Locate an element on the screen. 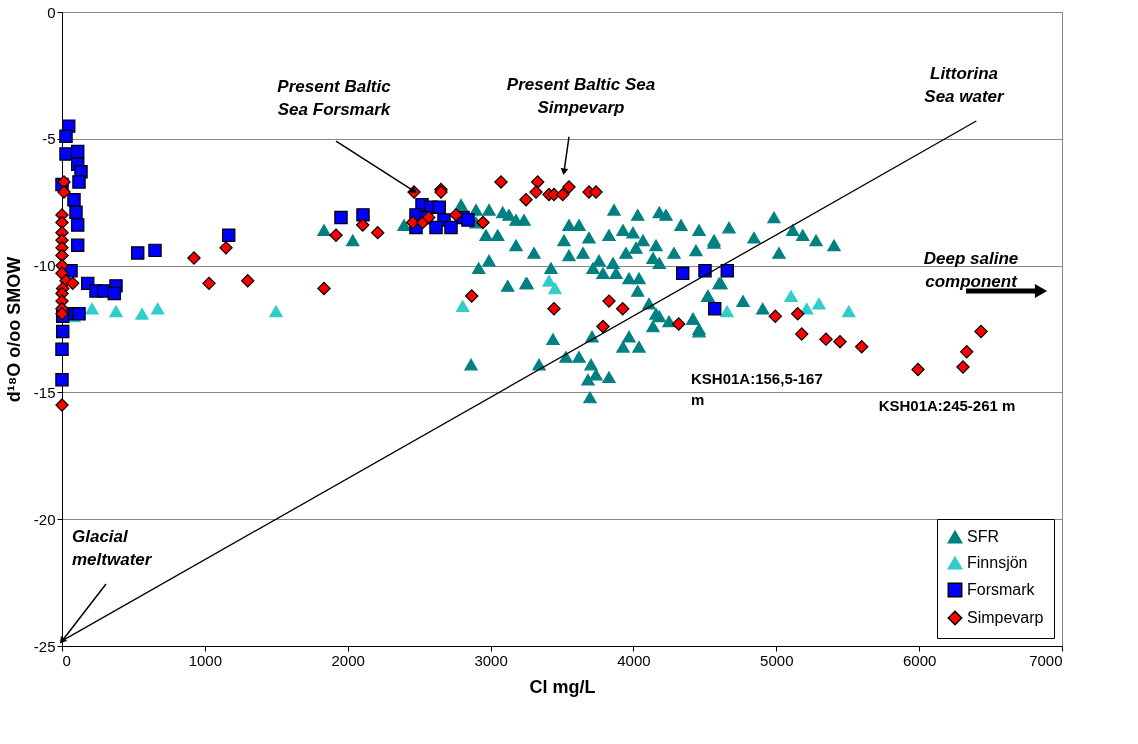 This screenshot has width=1138, height=744. legend-label: Simpevarp is located at coordinates (1005, 617).